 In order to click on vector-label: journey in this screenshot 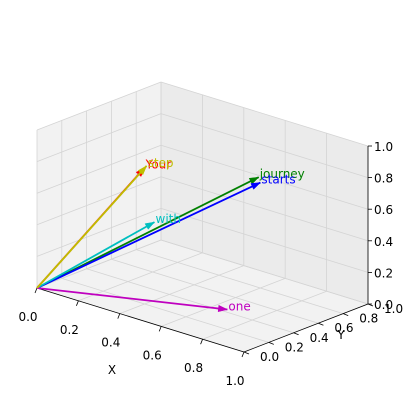, I will do `click(282, 174)`.